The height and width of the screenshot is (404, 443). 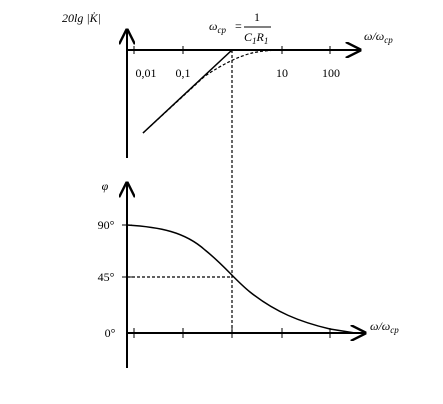 I want to click on formula-lhs: ω, so click(x=213, y=26).